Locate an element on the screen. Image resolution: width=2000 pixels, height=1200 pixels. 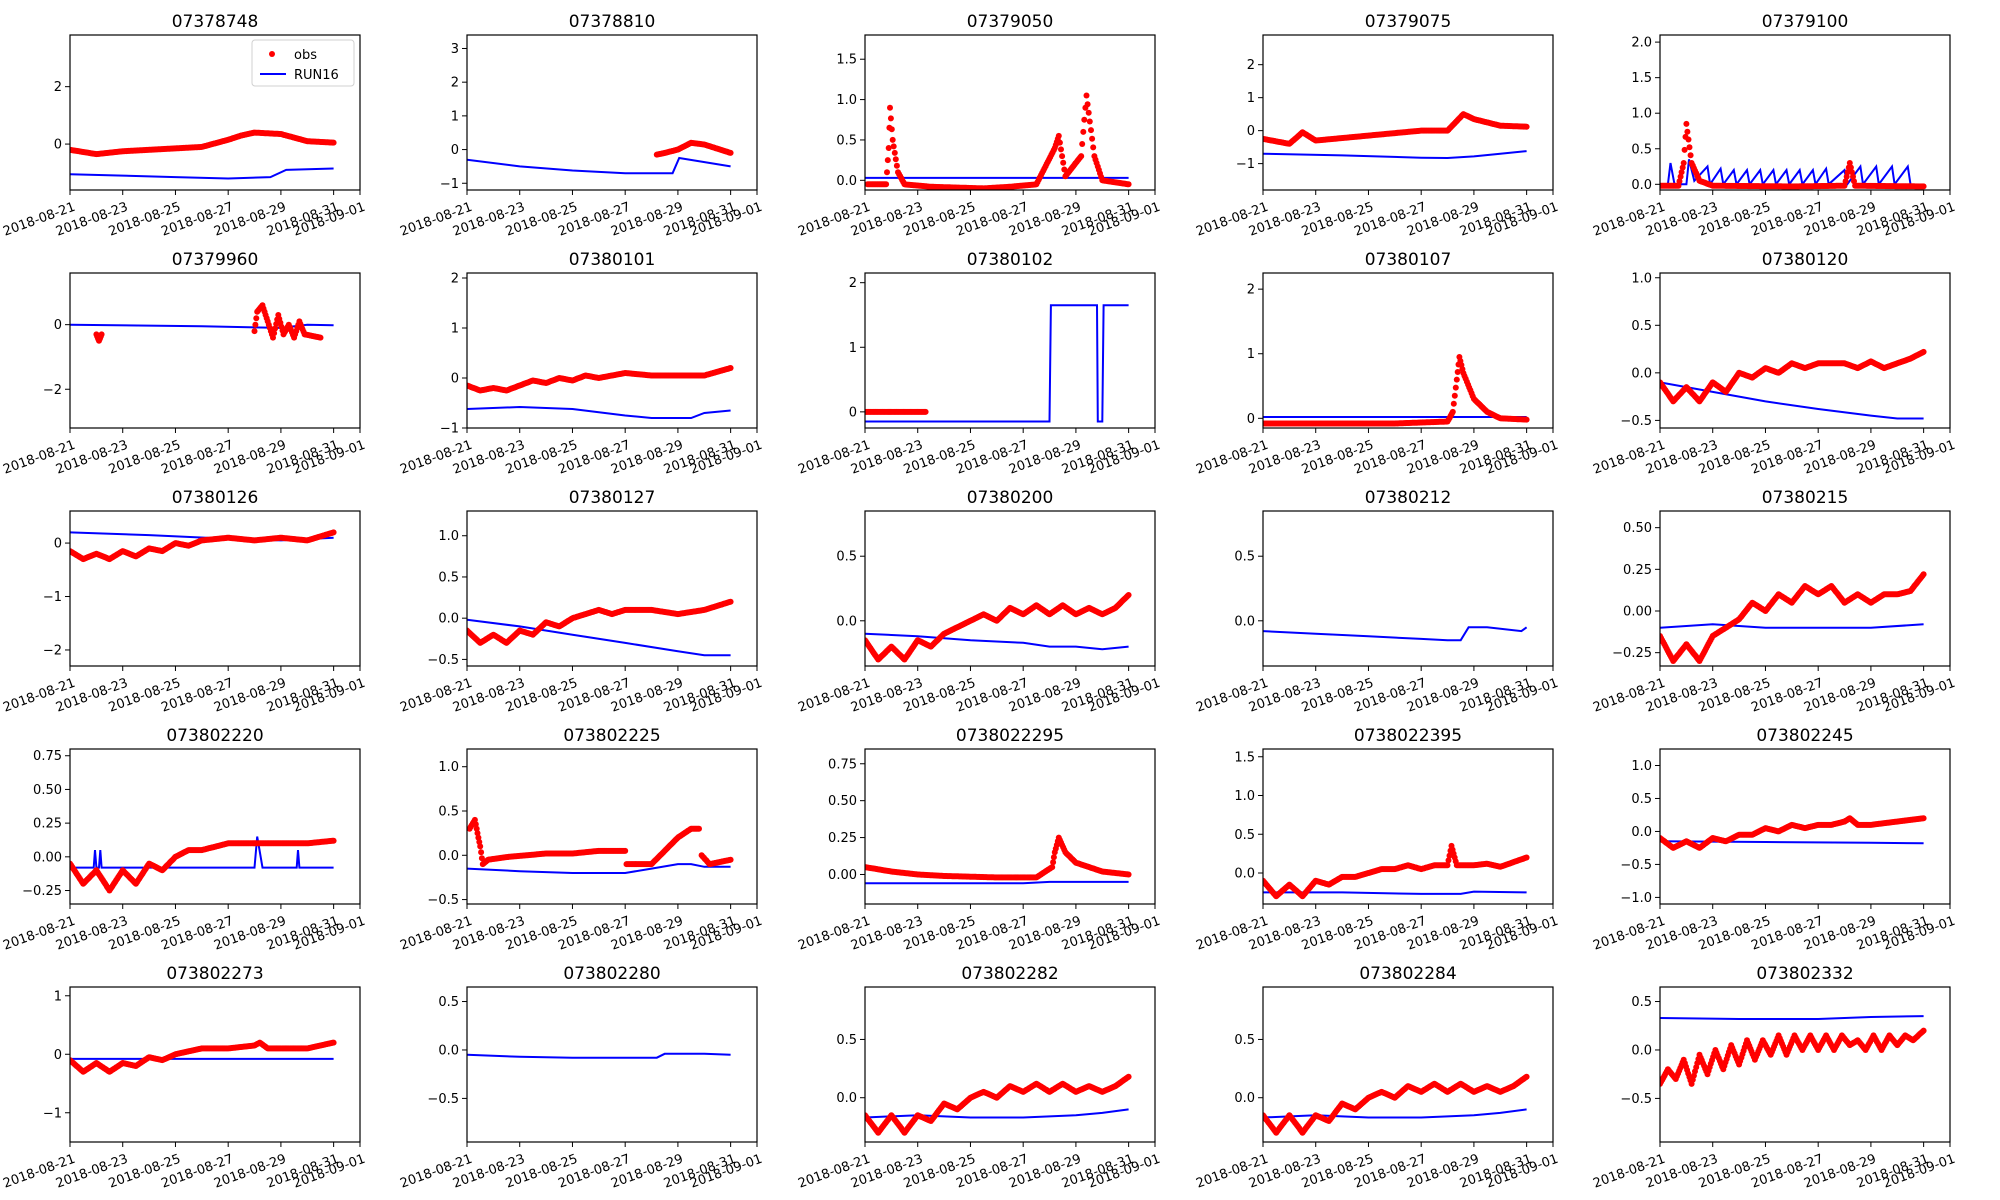
panel-title: 0738022395 is located at coordinates (1408, 736).